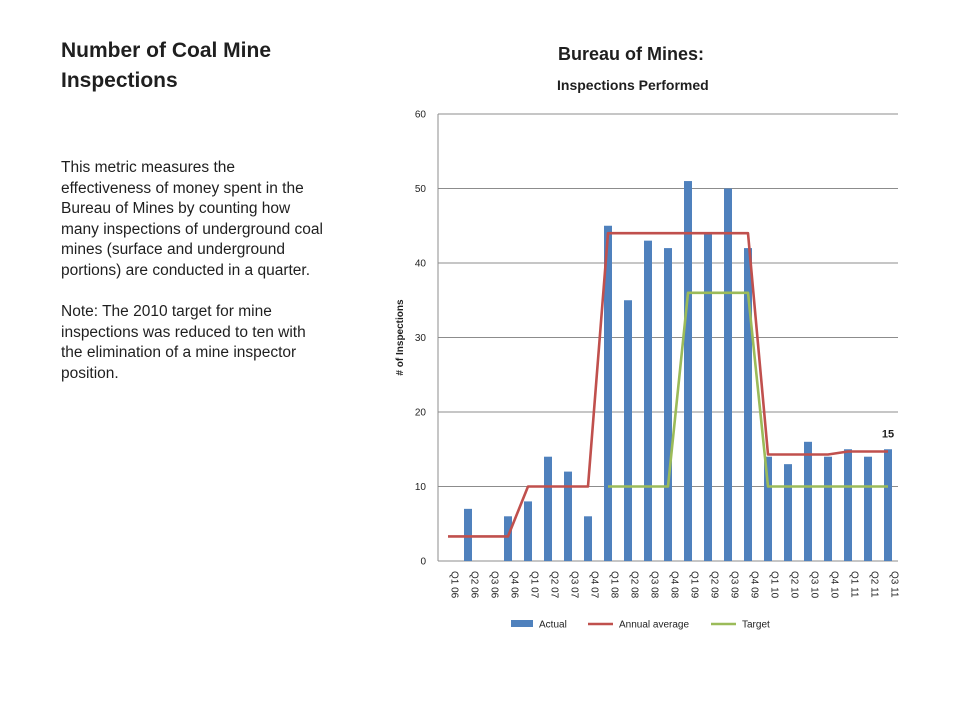  Describe the element at coordinates (634, 585) in the screenshot. I see `x-tick-label: Q2 08` at that location.